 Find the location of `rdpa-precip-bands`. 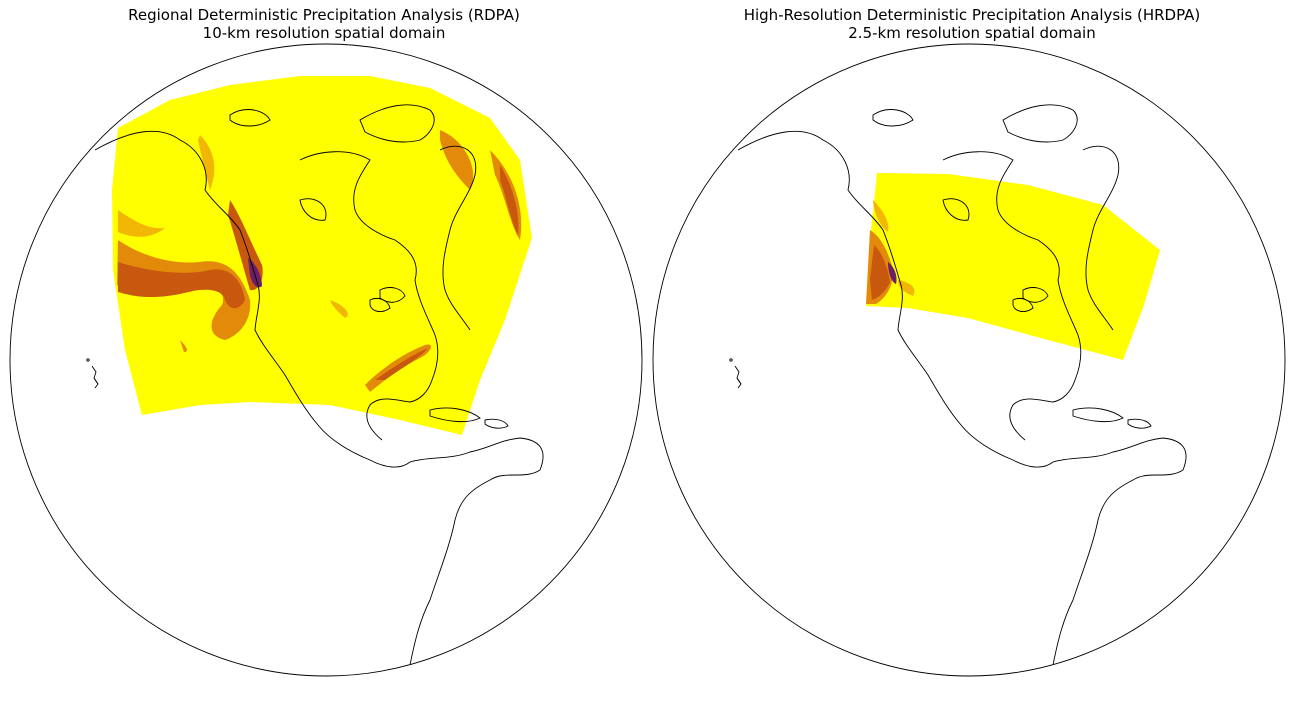

rdpa-precip-bands is located at coordinates (319, 261).